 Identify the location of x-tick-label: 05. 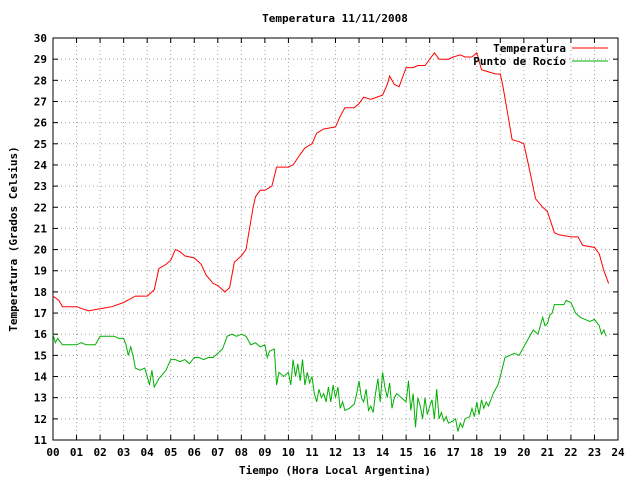
(170, 452).